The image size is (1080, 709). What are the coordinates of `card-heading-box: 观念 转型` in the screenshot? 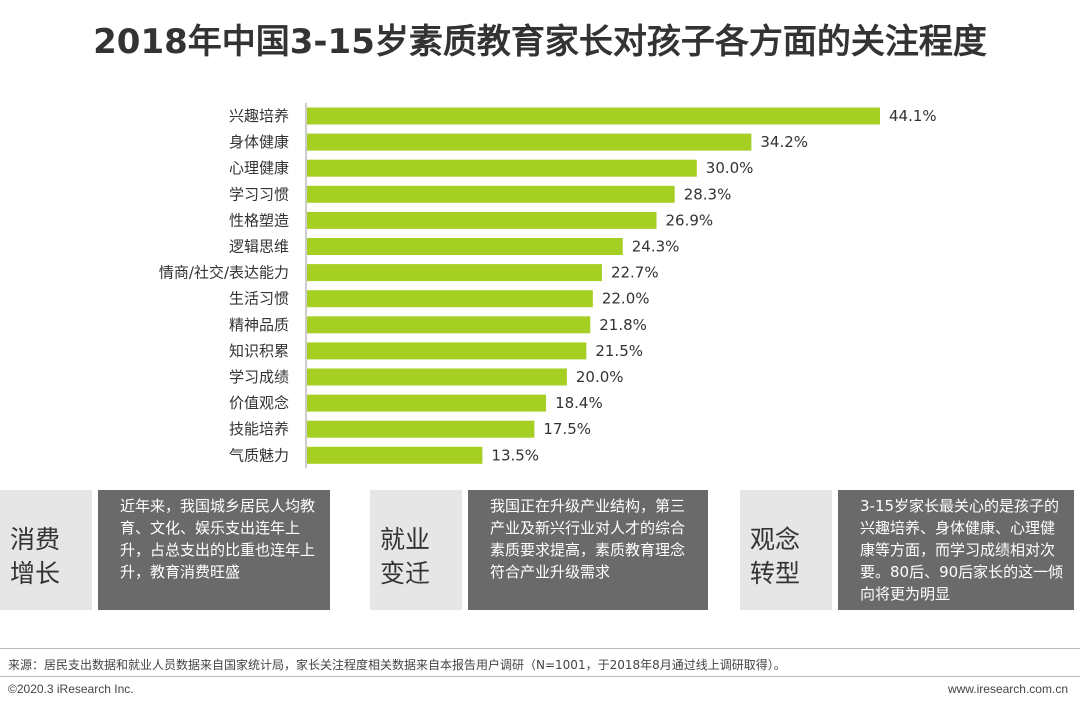 It's located at (786, 550).